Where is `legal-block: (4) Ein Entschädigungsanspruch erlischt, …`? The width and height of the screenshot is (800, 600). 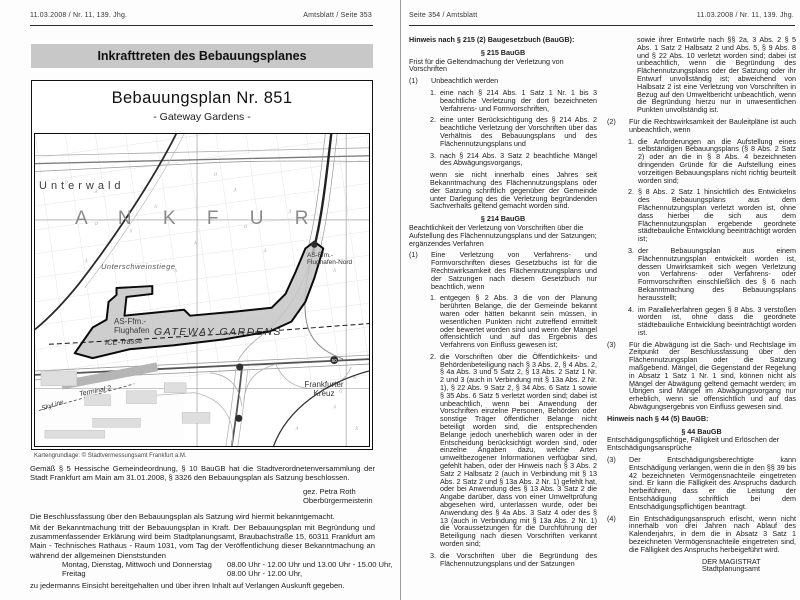
legal-block: (4) Ein Entschädigungsanspruch erlischt, … is located at coordinates (701, 533).